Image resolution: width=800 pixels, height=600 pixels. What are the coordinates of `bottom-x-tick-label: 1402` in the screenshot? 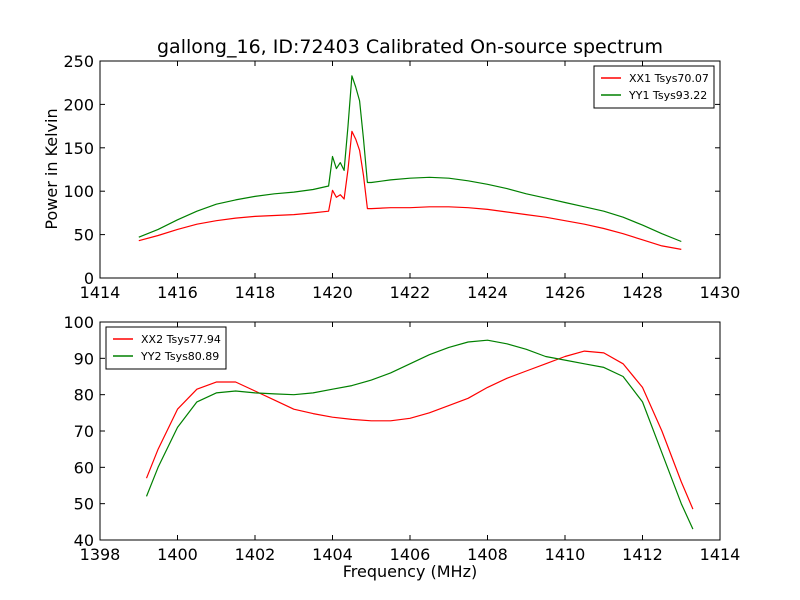 It's located at (255, 554).